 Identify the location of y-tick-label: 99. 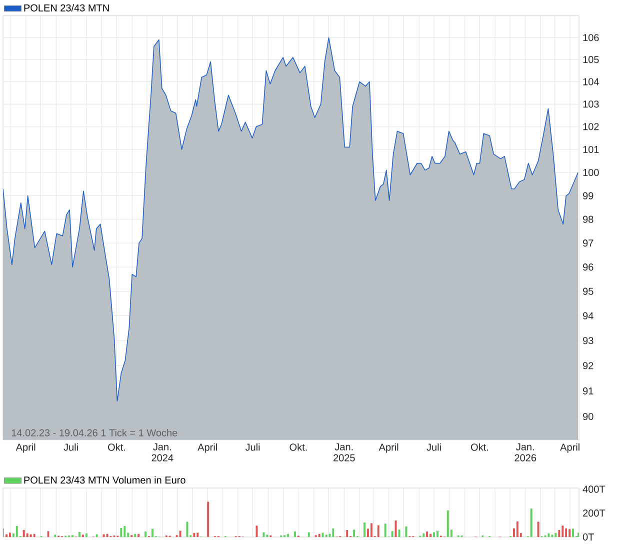
(588, 196).